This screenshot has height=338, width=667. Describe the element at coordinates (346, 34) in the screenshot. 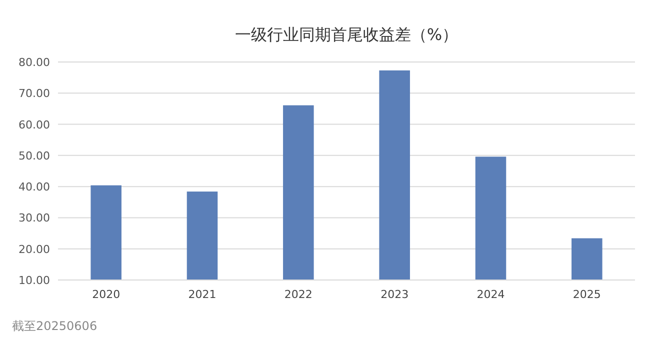

I see `chart-title: 一级行业同期首尾收益差（%）` at that location.